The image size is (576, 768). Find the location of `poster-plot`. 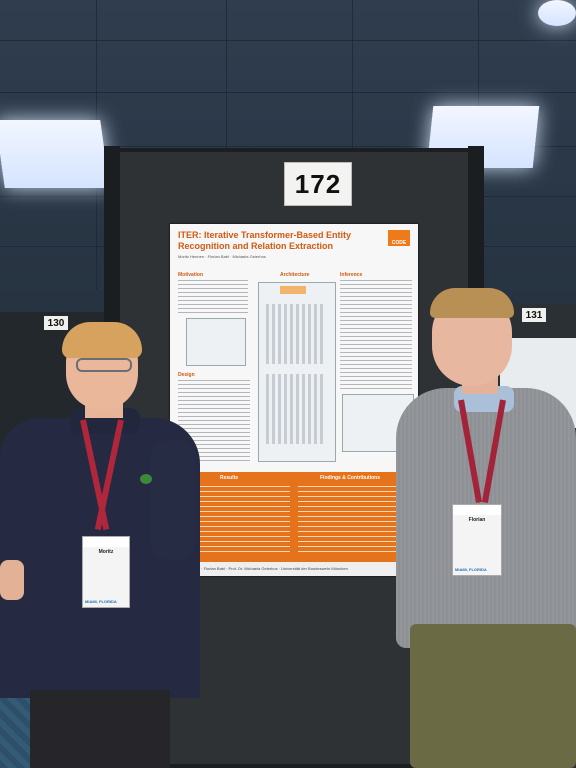

poster-plot is located at coordinates (216, 342).